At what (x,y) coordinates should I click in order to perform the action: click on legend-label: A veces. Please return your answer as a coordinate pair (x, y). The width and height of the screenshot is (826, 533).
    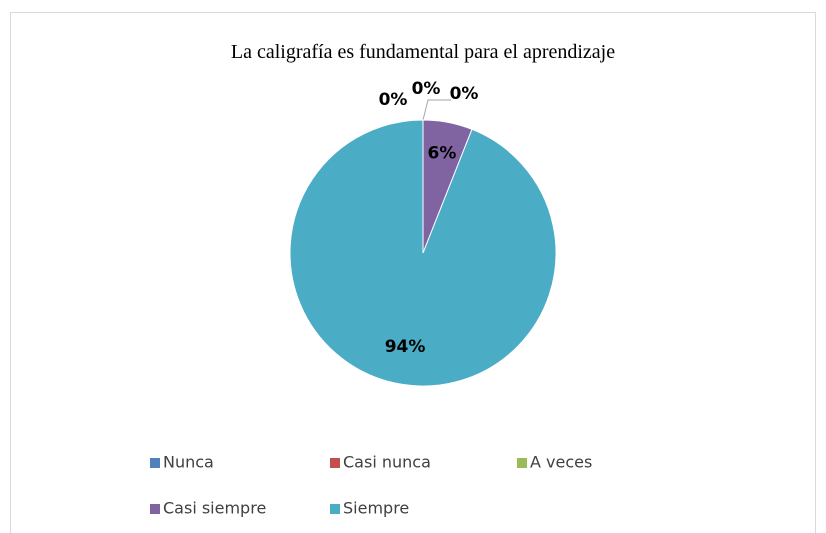
    Looking at the image, I should click on (561, 462).